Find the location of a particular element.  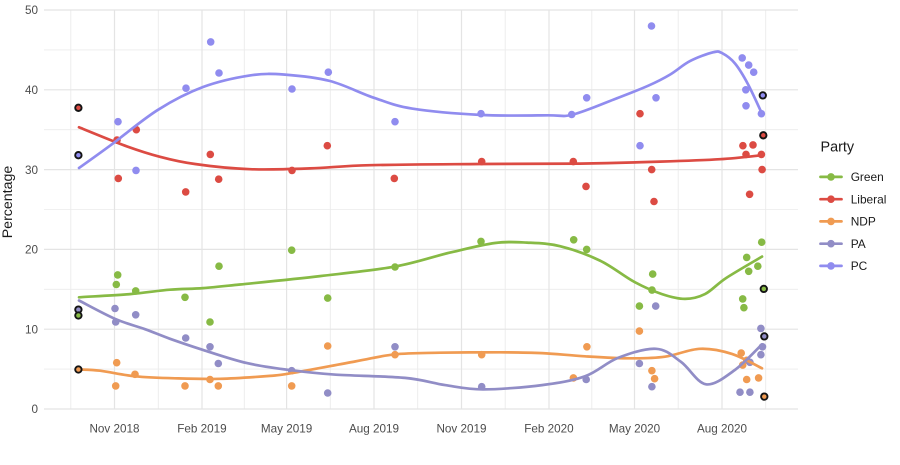

svg-text: 30 is located at coordinates (32, 170).